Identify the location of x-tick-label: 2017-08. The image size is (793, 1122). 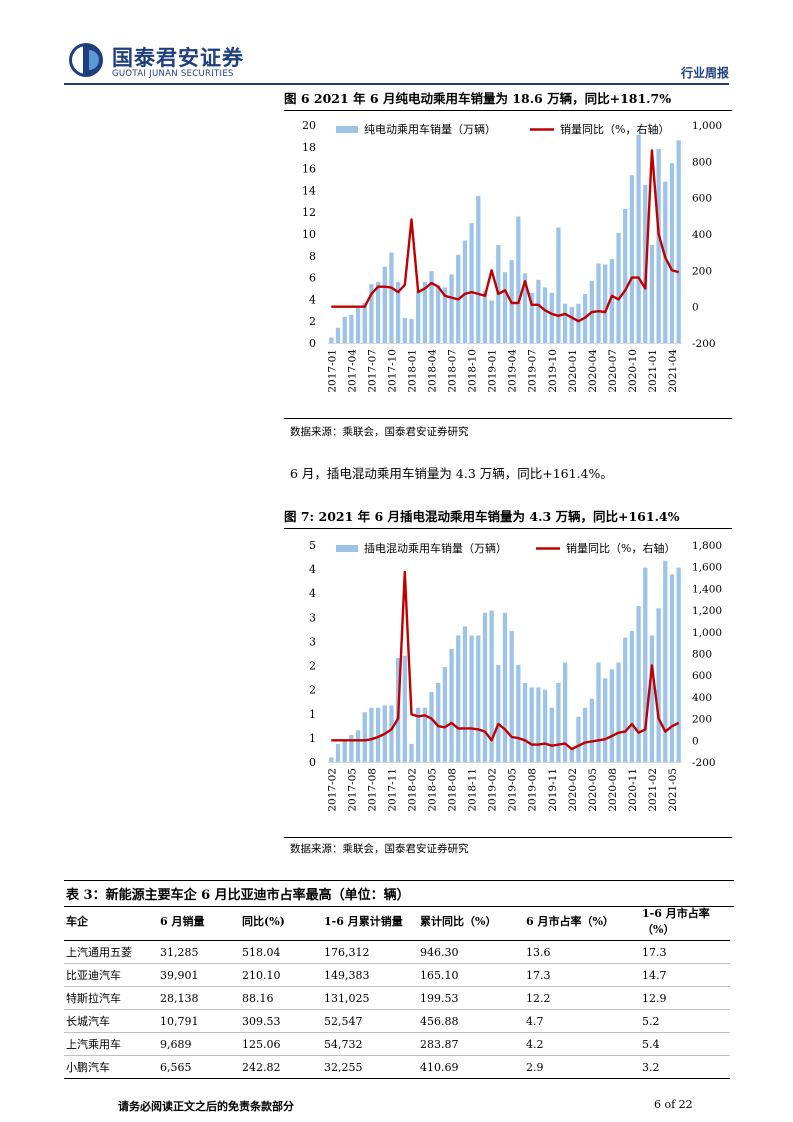
(372, 790).